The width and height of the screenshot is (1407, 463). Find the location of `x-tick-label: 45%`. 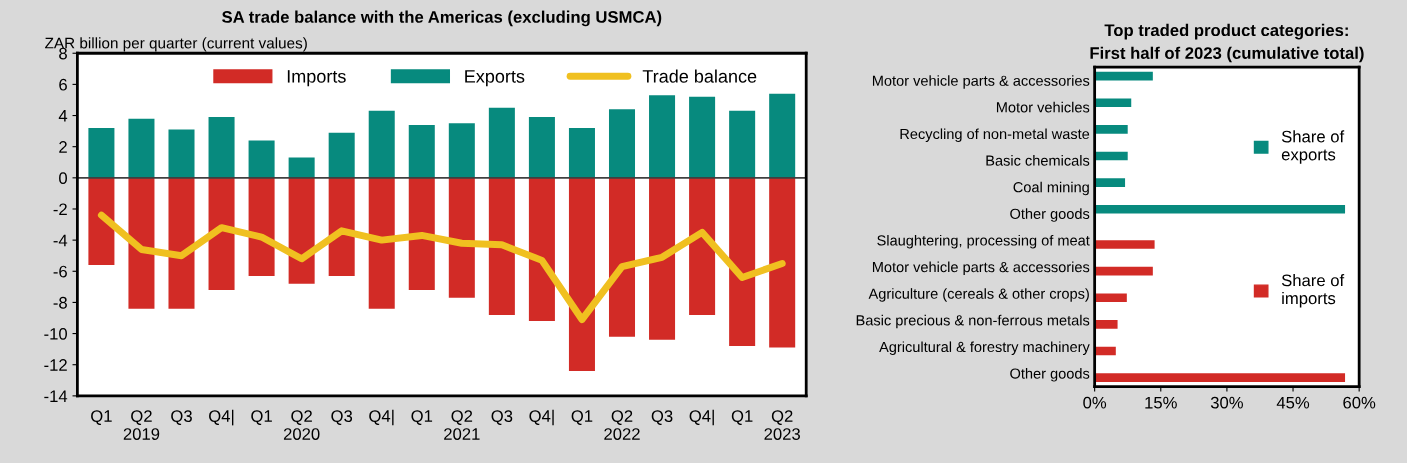

x-tick-label: 45% is located at coordinates (1293, 402).